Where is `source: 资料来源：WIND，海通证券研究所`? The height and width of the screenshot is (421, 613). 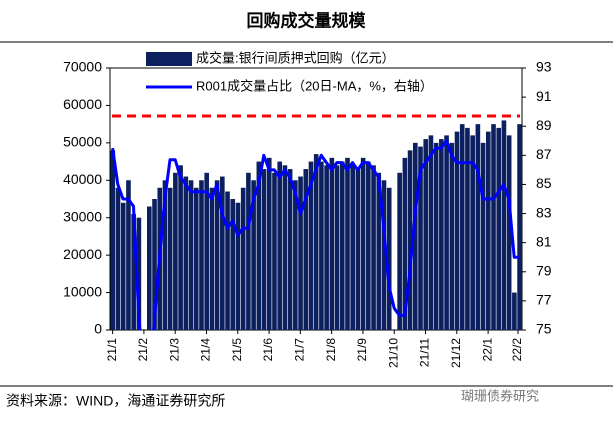
source: 资料来源：WIND，海通证券研究所 is located at coordinates (115, 401).